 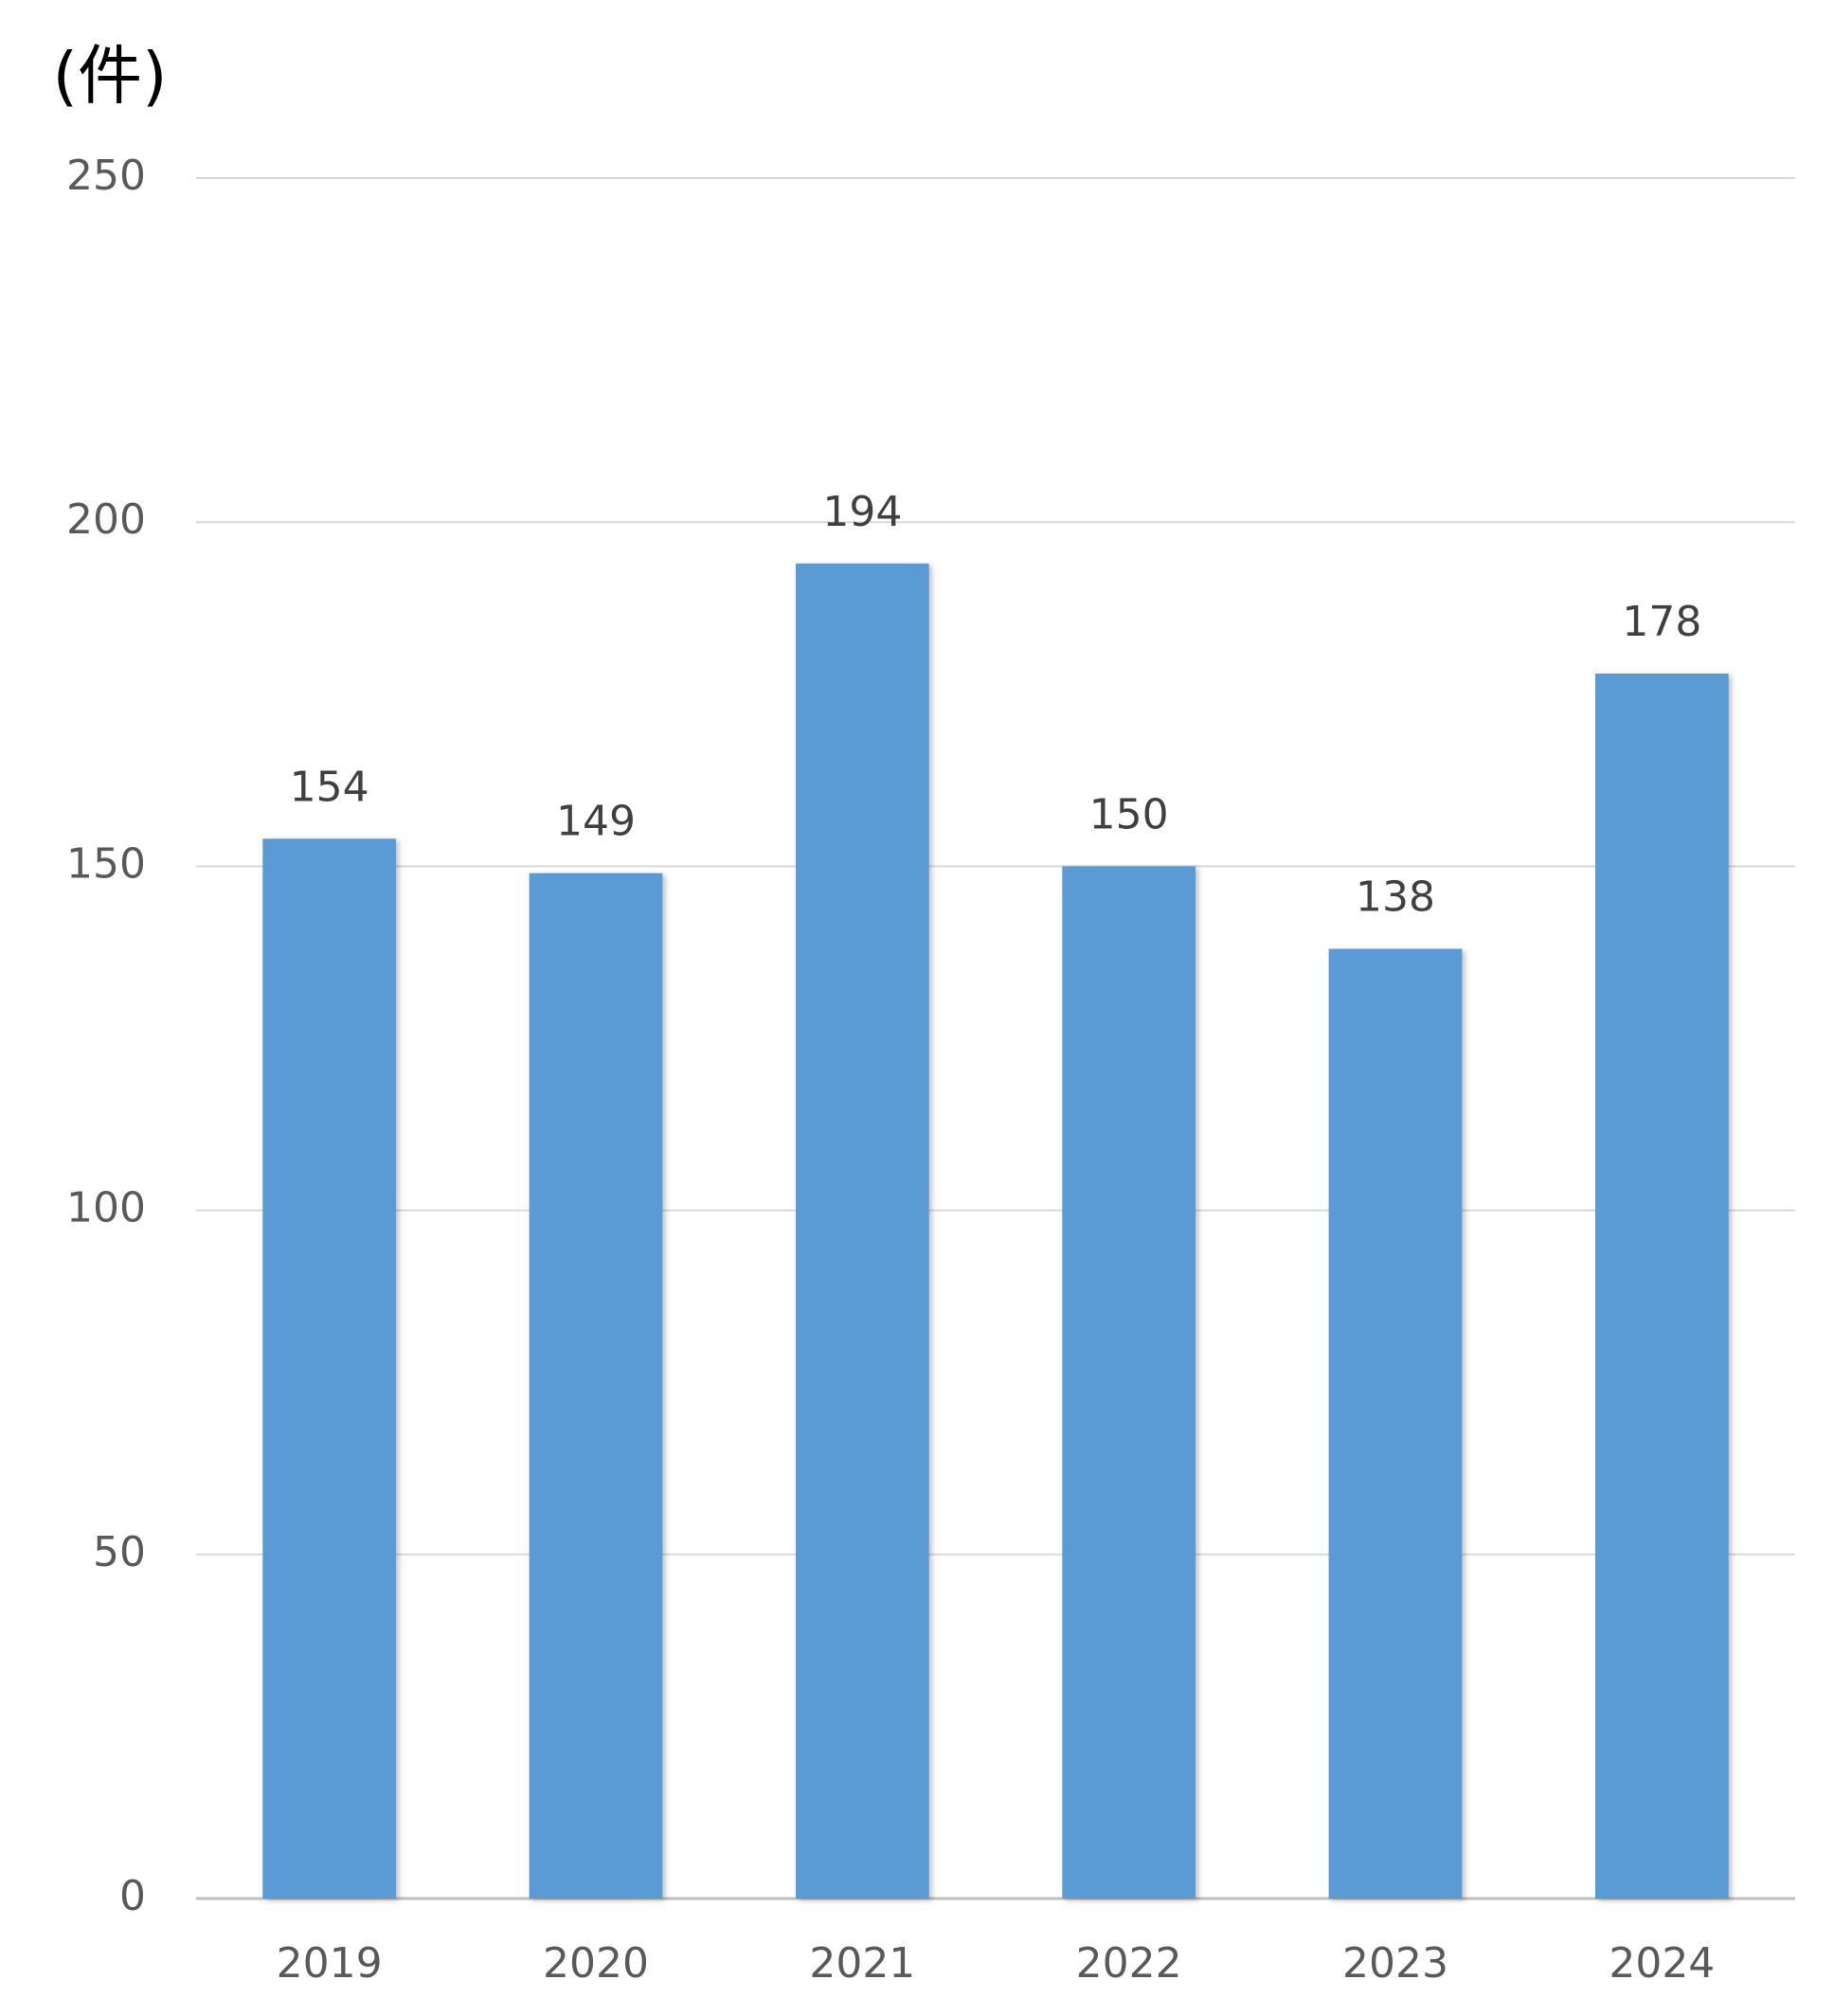 I want to click on y-tick-label: 250, so click(x=106, y=176).